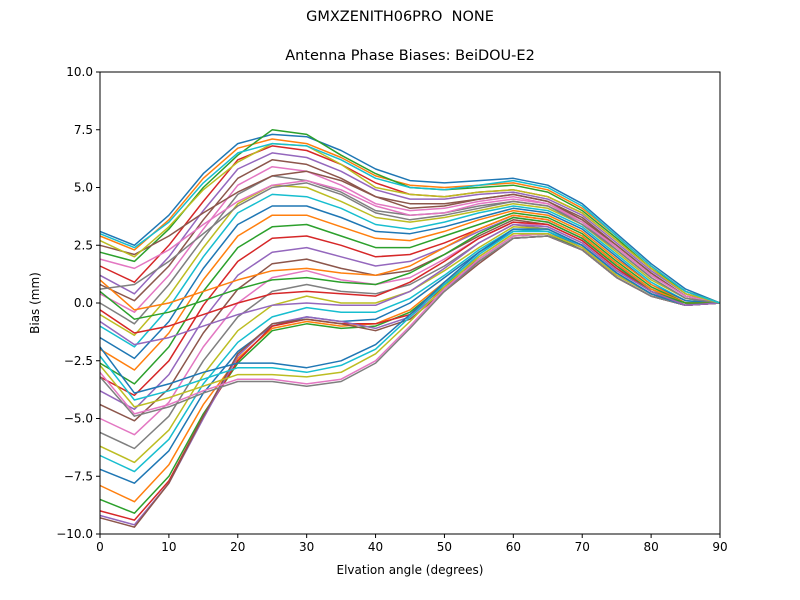  I want to click on x-tick-label: 40, so click(375, 547).